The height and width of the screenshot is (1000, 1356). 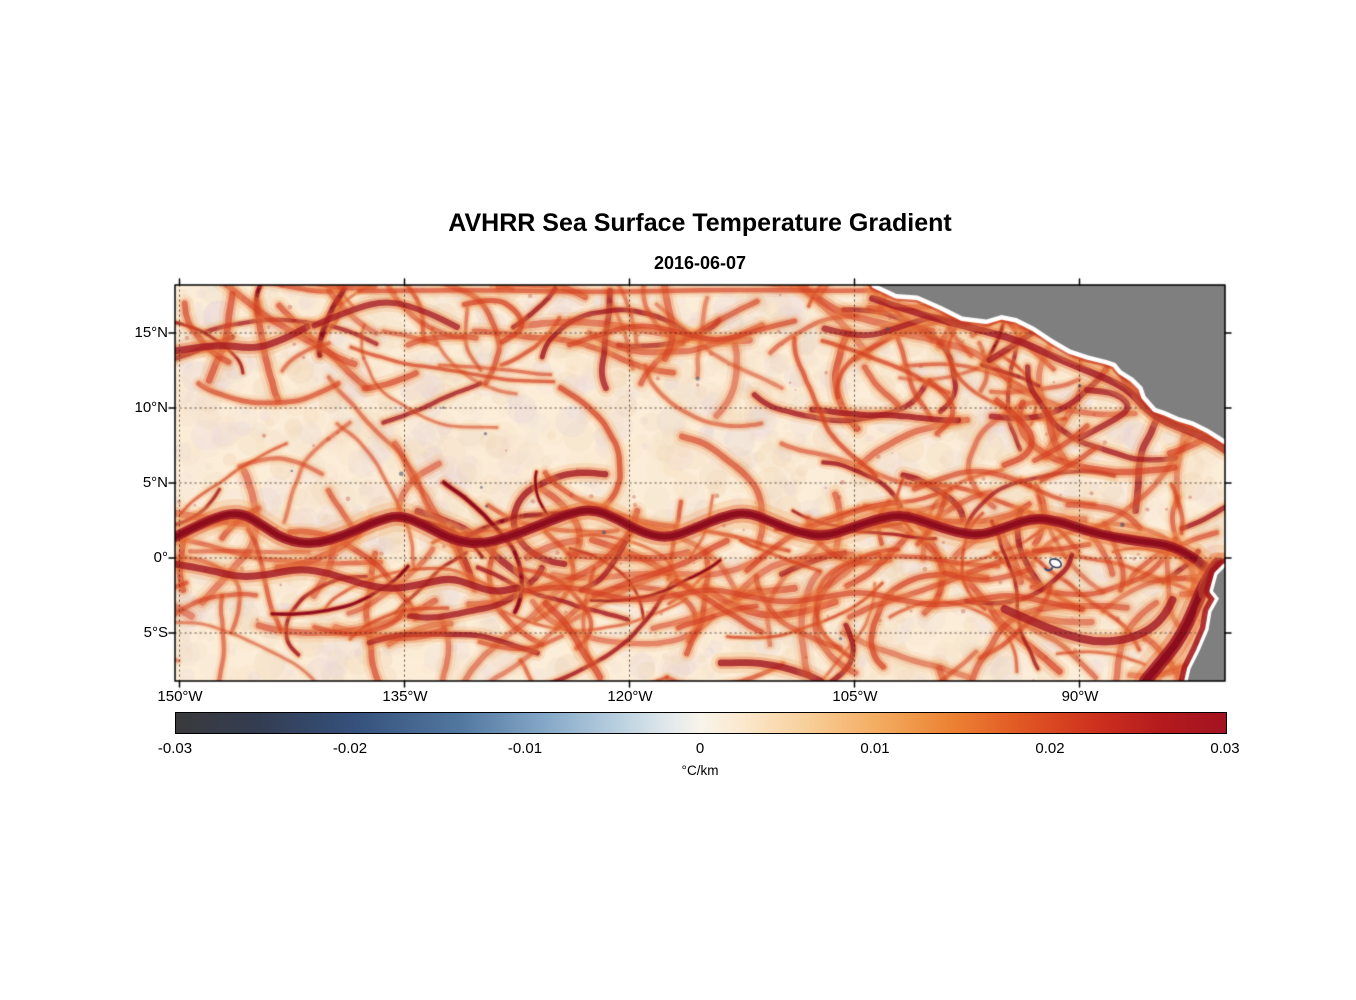 What do you see at coordinates (1050, 748) in the screenshot?
I see `colorbar-tick-002: 0.02` at bounding box center [1050, 748].